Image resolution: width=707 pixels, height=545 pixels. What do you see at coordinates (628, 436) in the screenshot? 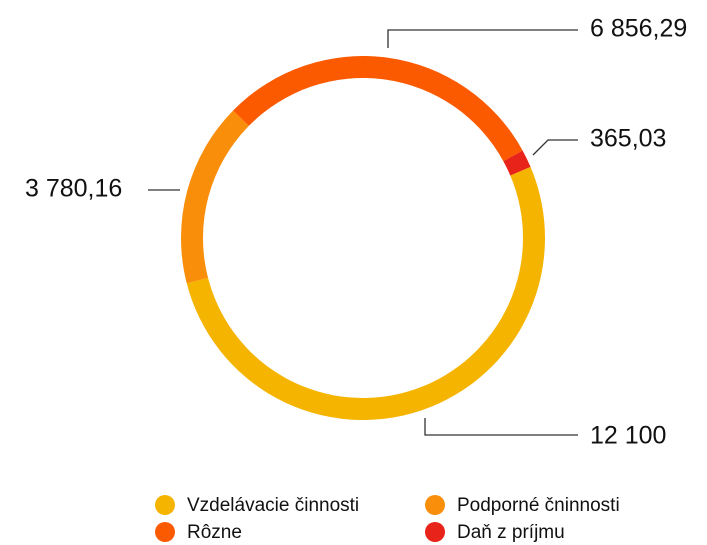
I see `value-label: 12 100` at bounding box center [628, 436].